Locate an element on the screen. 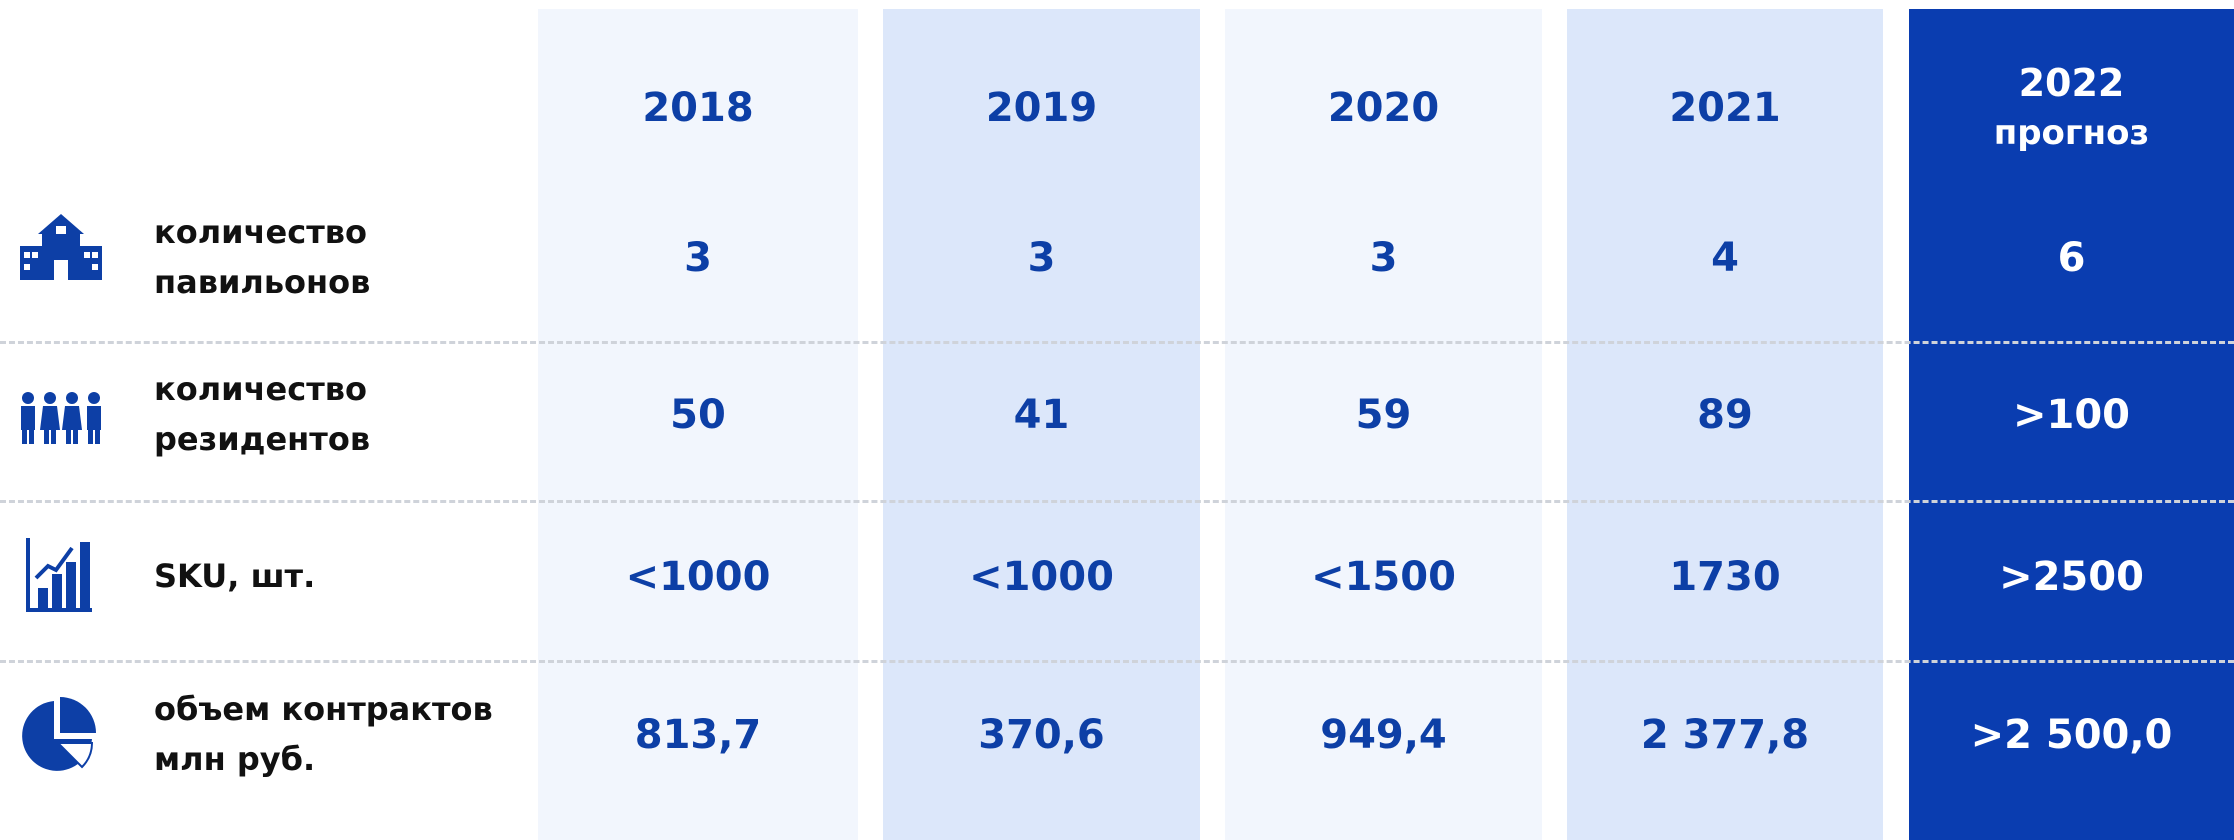 The width and height of the screenshot is (2234, 840). contracts-icon is located at coordinates (59, 734).